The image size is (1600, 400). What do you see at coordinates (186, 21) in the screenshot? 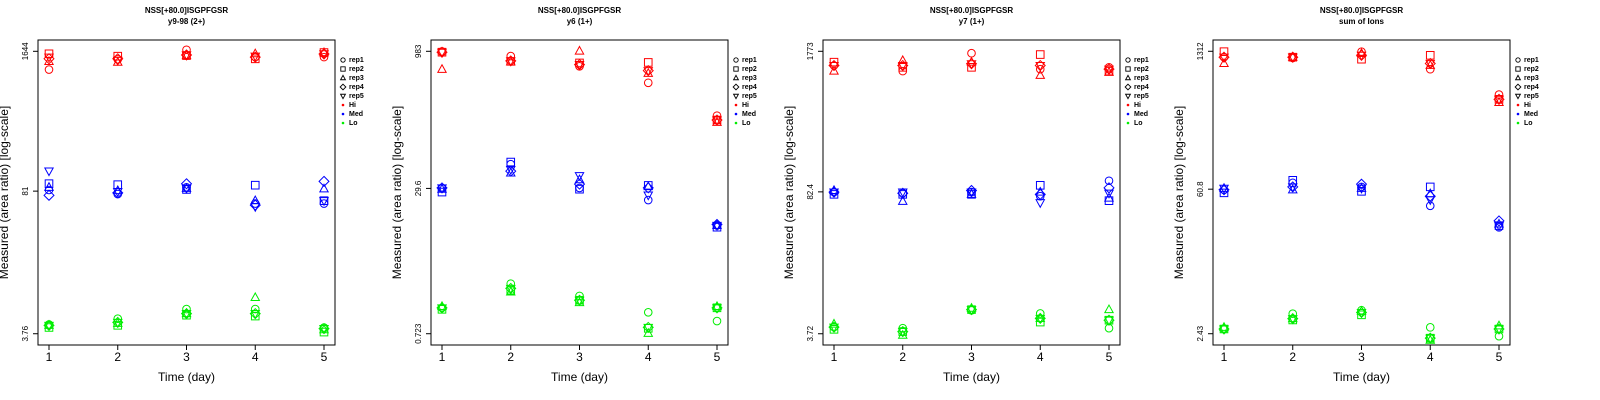
I see `chart-subtitle: y9-98 (2+)` at bounding box center [186, 21].